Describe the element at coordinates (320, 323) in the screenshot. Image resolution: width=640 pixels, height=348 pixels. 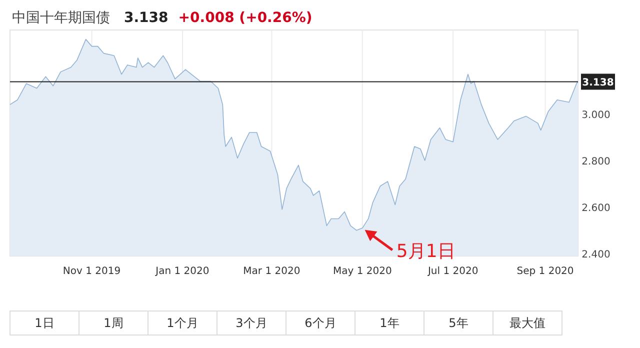
I see `text: 6个月` at that location.